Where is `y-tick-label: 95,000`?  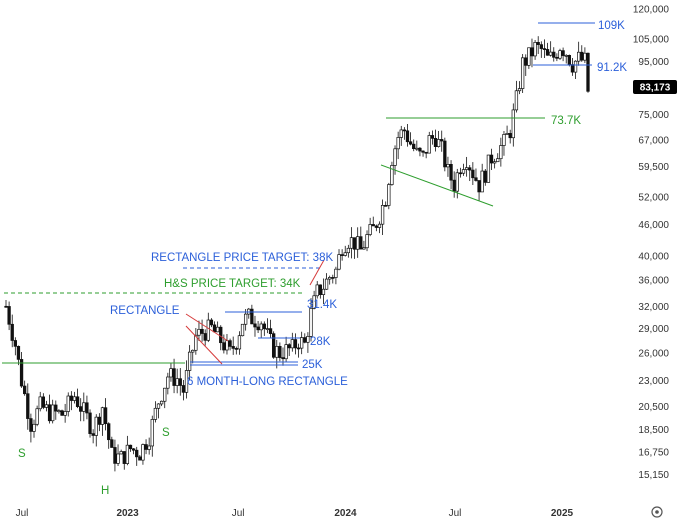 y-tick-label: 95,000 is located at coordinates (653, 62).